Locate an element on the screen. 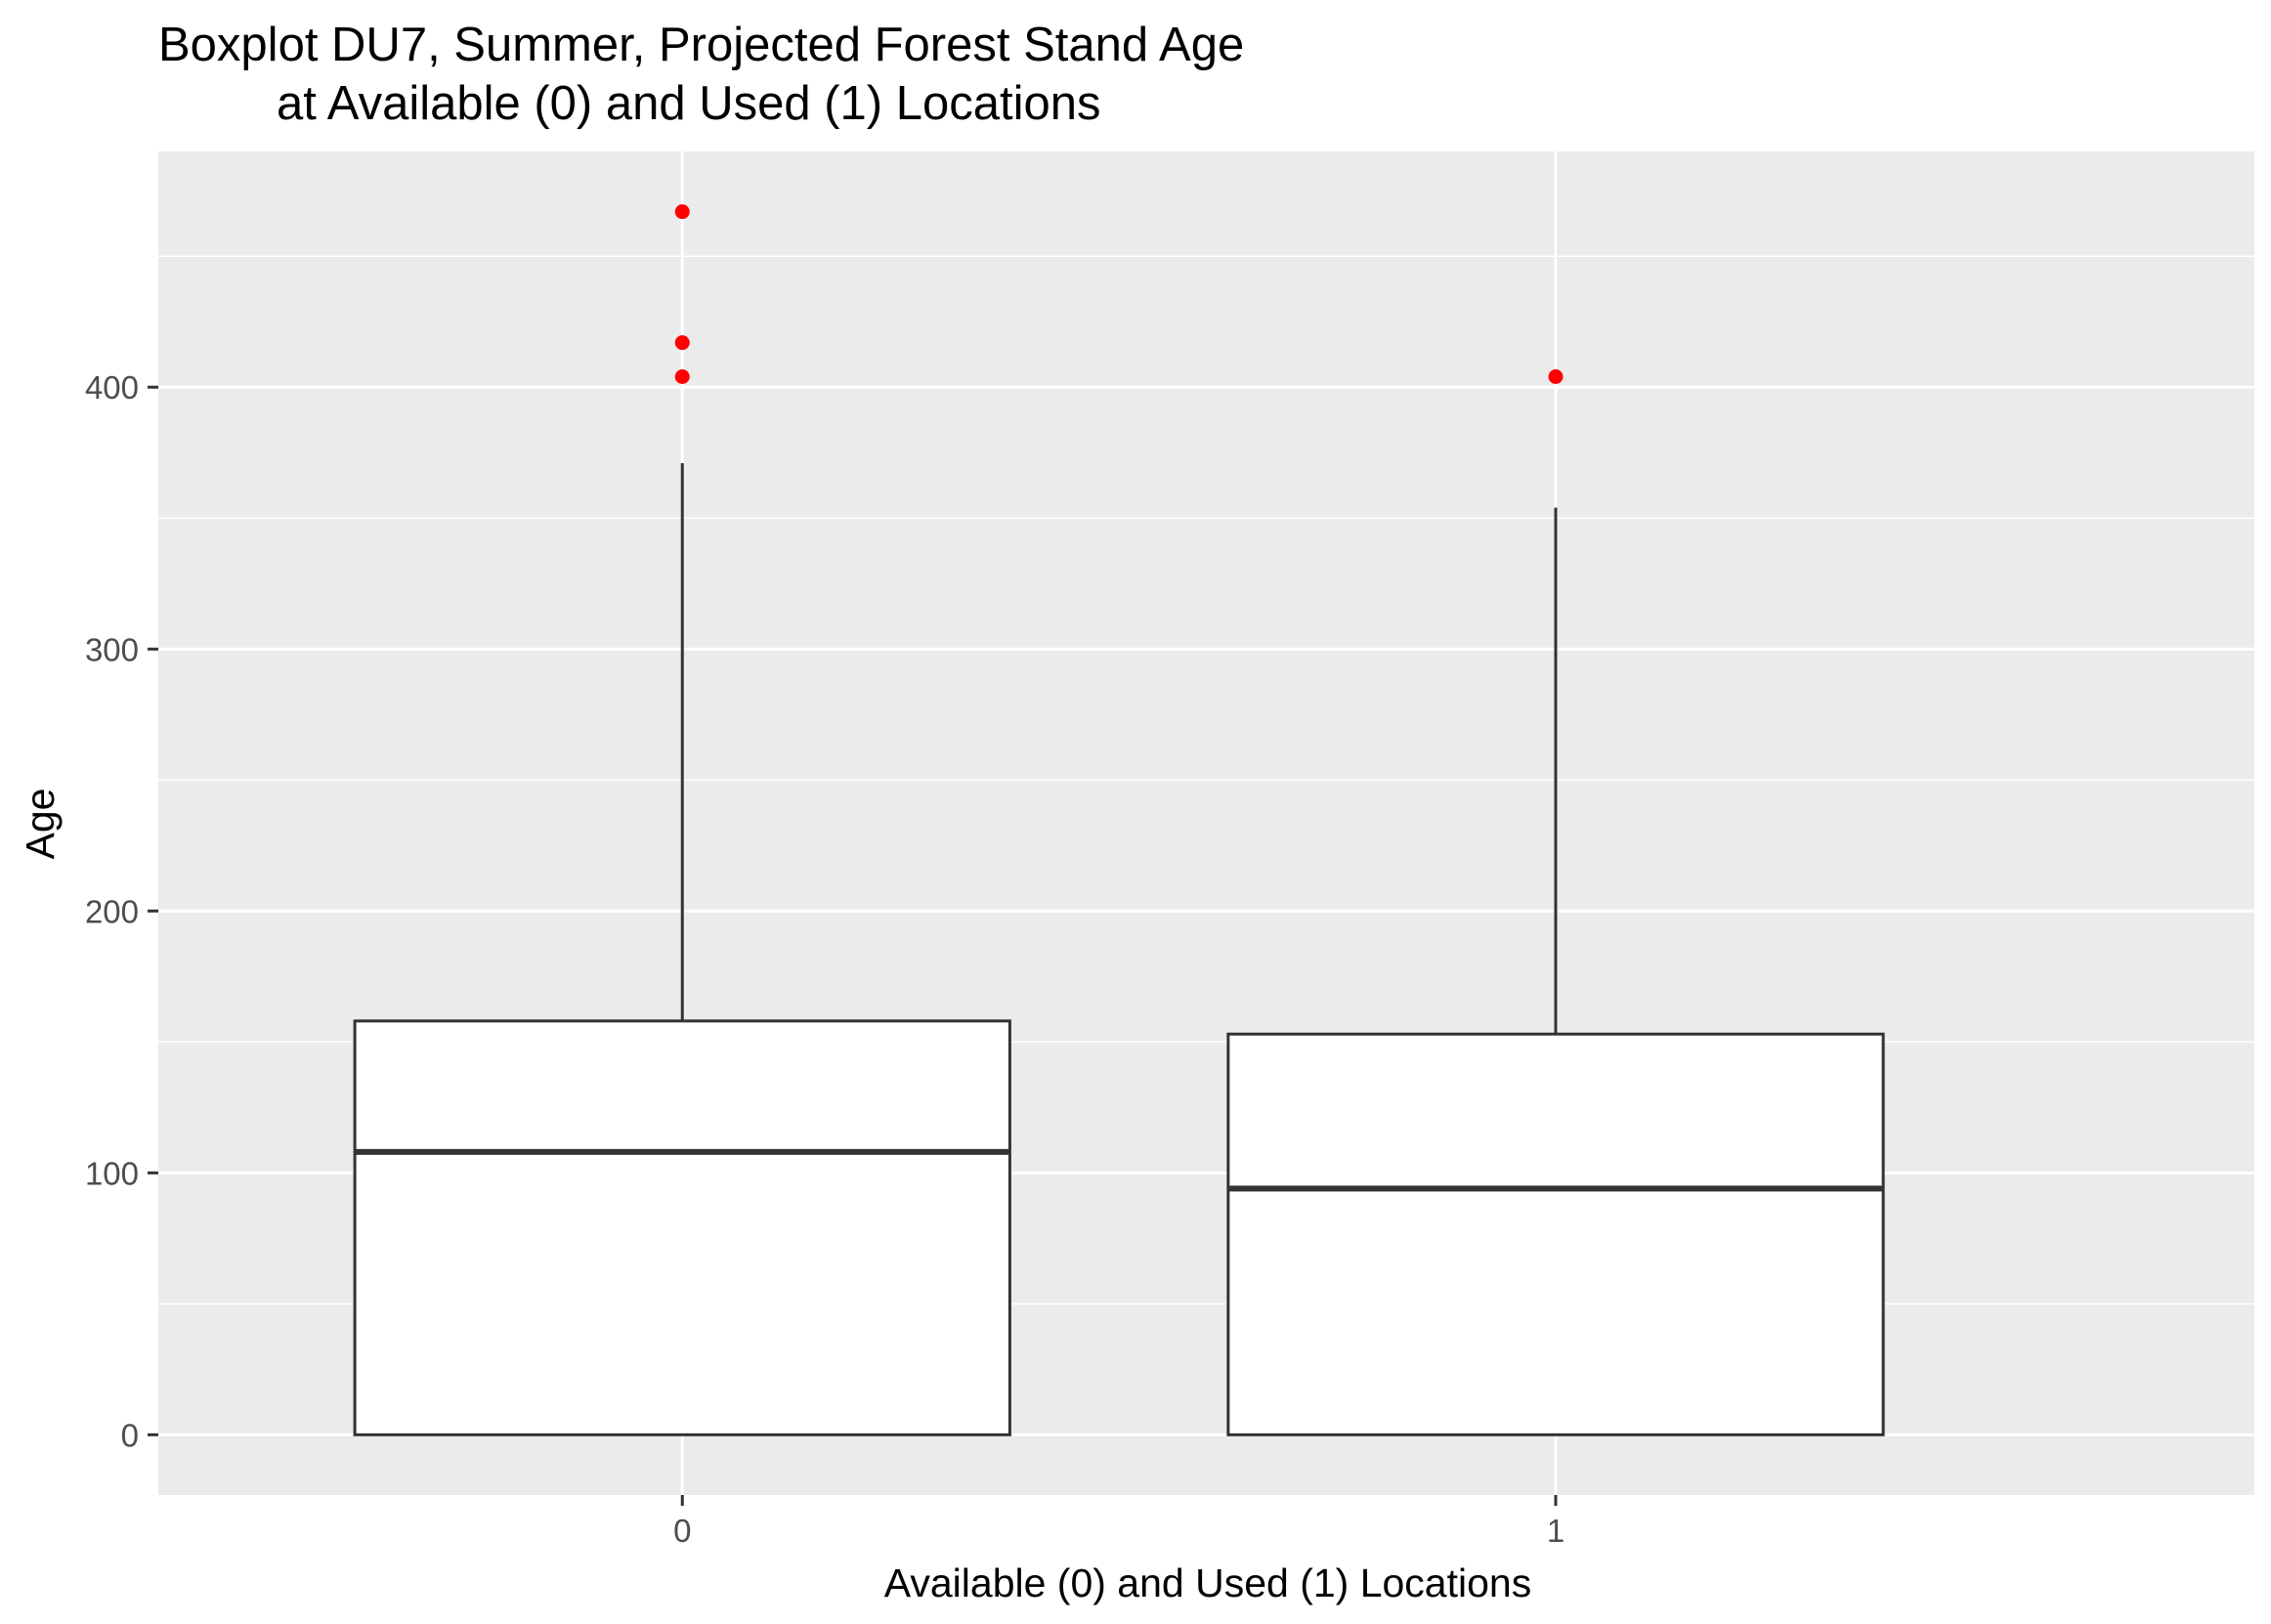 Image resolution: width=2271 pixels, height=1624 pixels. y-tick-label: 300 is located at coordinates (112, 649).